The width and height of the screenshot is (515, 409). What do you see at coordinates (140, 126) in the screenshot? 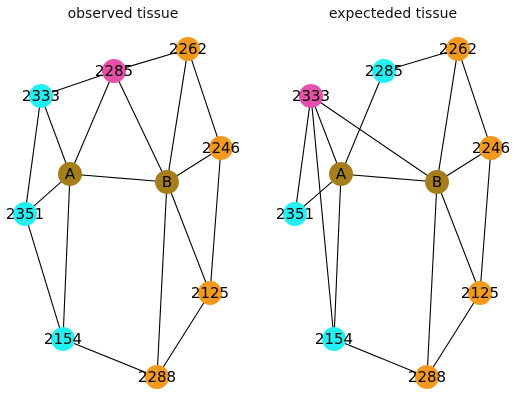
I see `edge-2285-B` at bounding box center [140, 126].